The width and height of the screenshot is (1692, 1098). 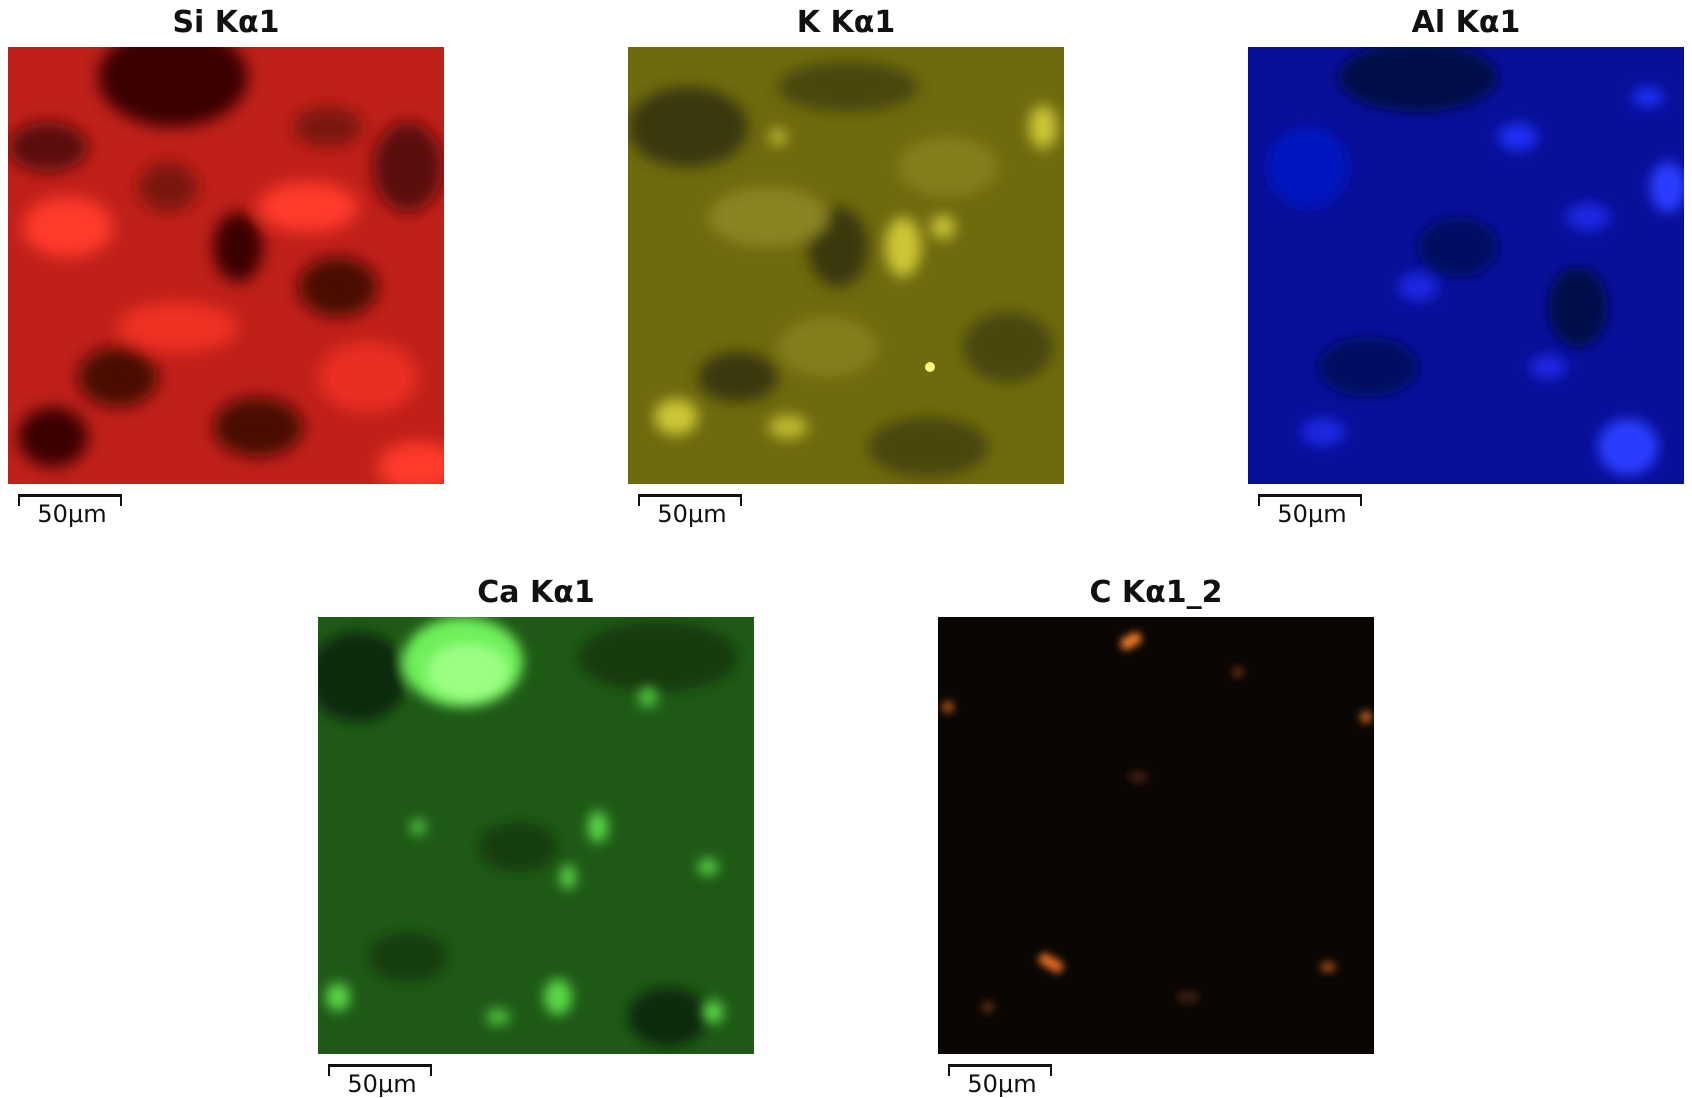 What do you see at coordinates (1466, 22) in the screenshot?
I see `map-title-al: Al Kα1` at bounding box center [1466, 22].